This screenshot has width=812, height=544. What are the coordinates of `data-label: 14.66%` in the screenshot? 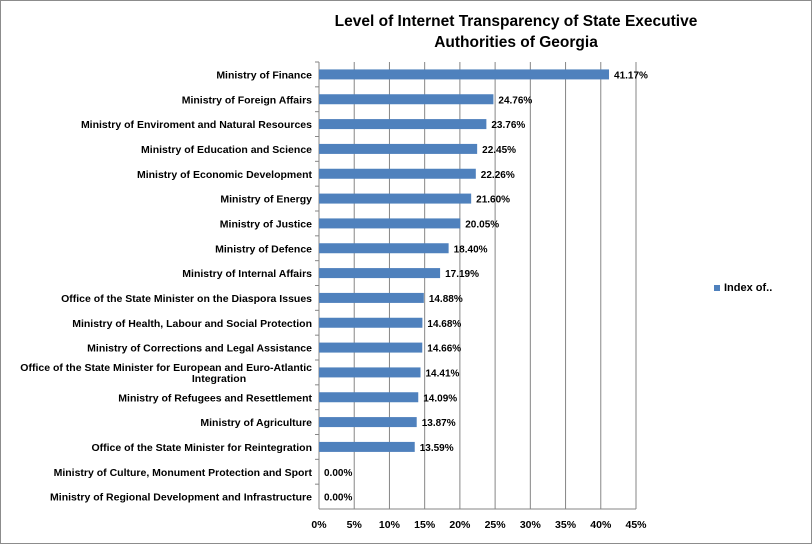 It's located at (444, 349).